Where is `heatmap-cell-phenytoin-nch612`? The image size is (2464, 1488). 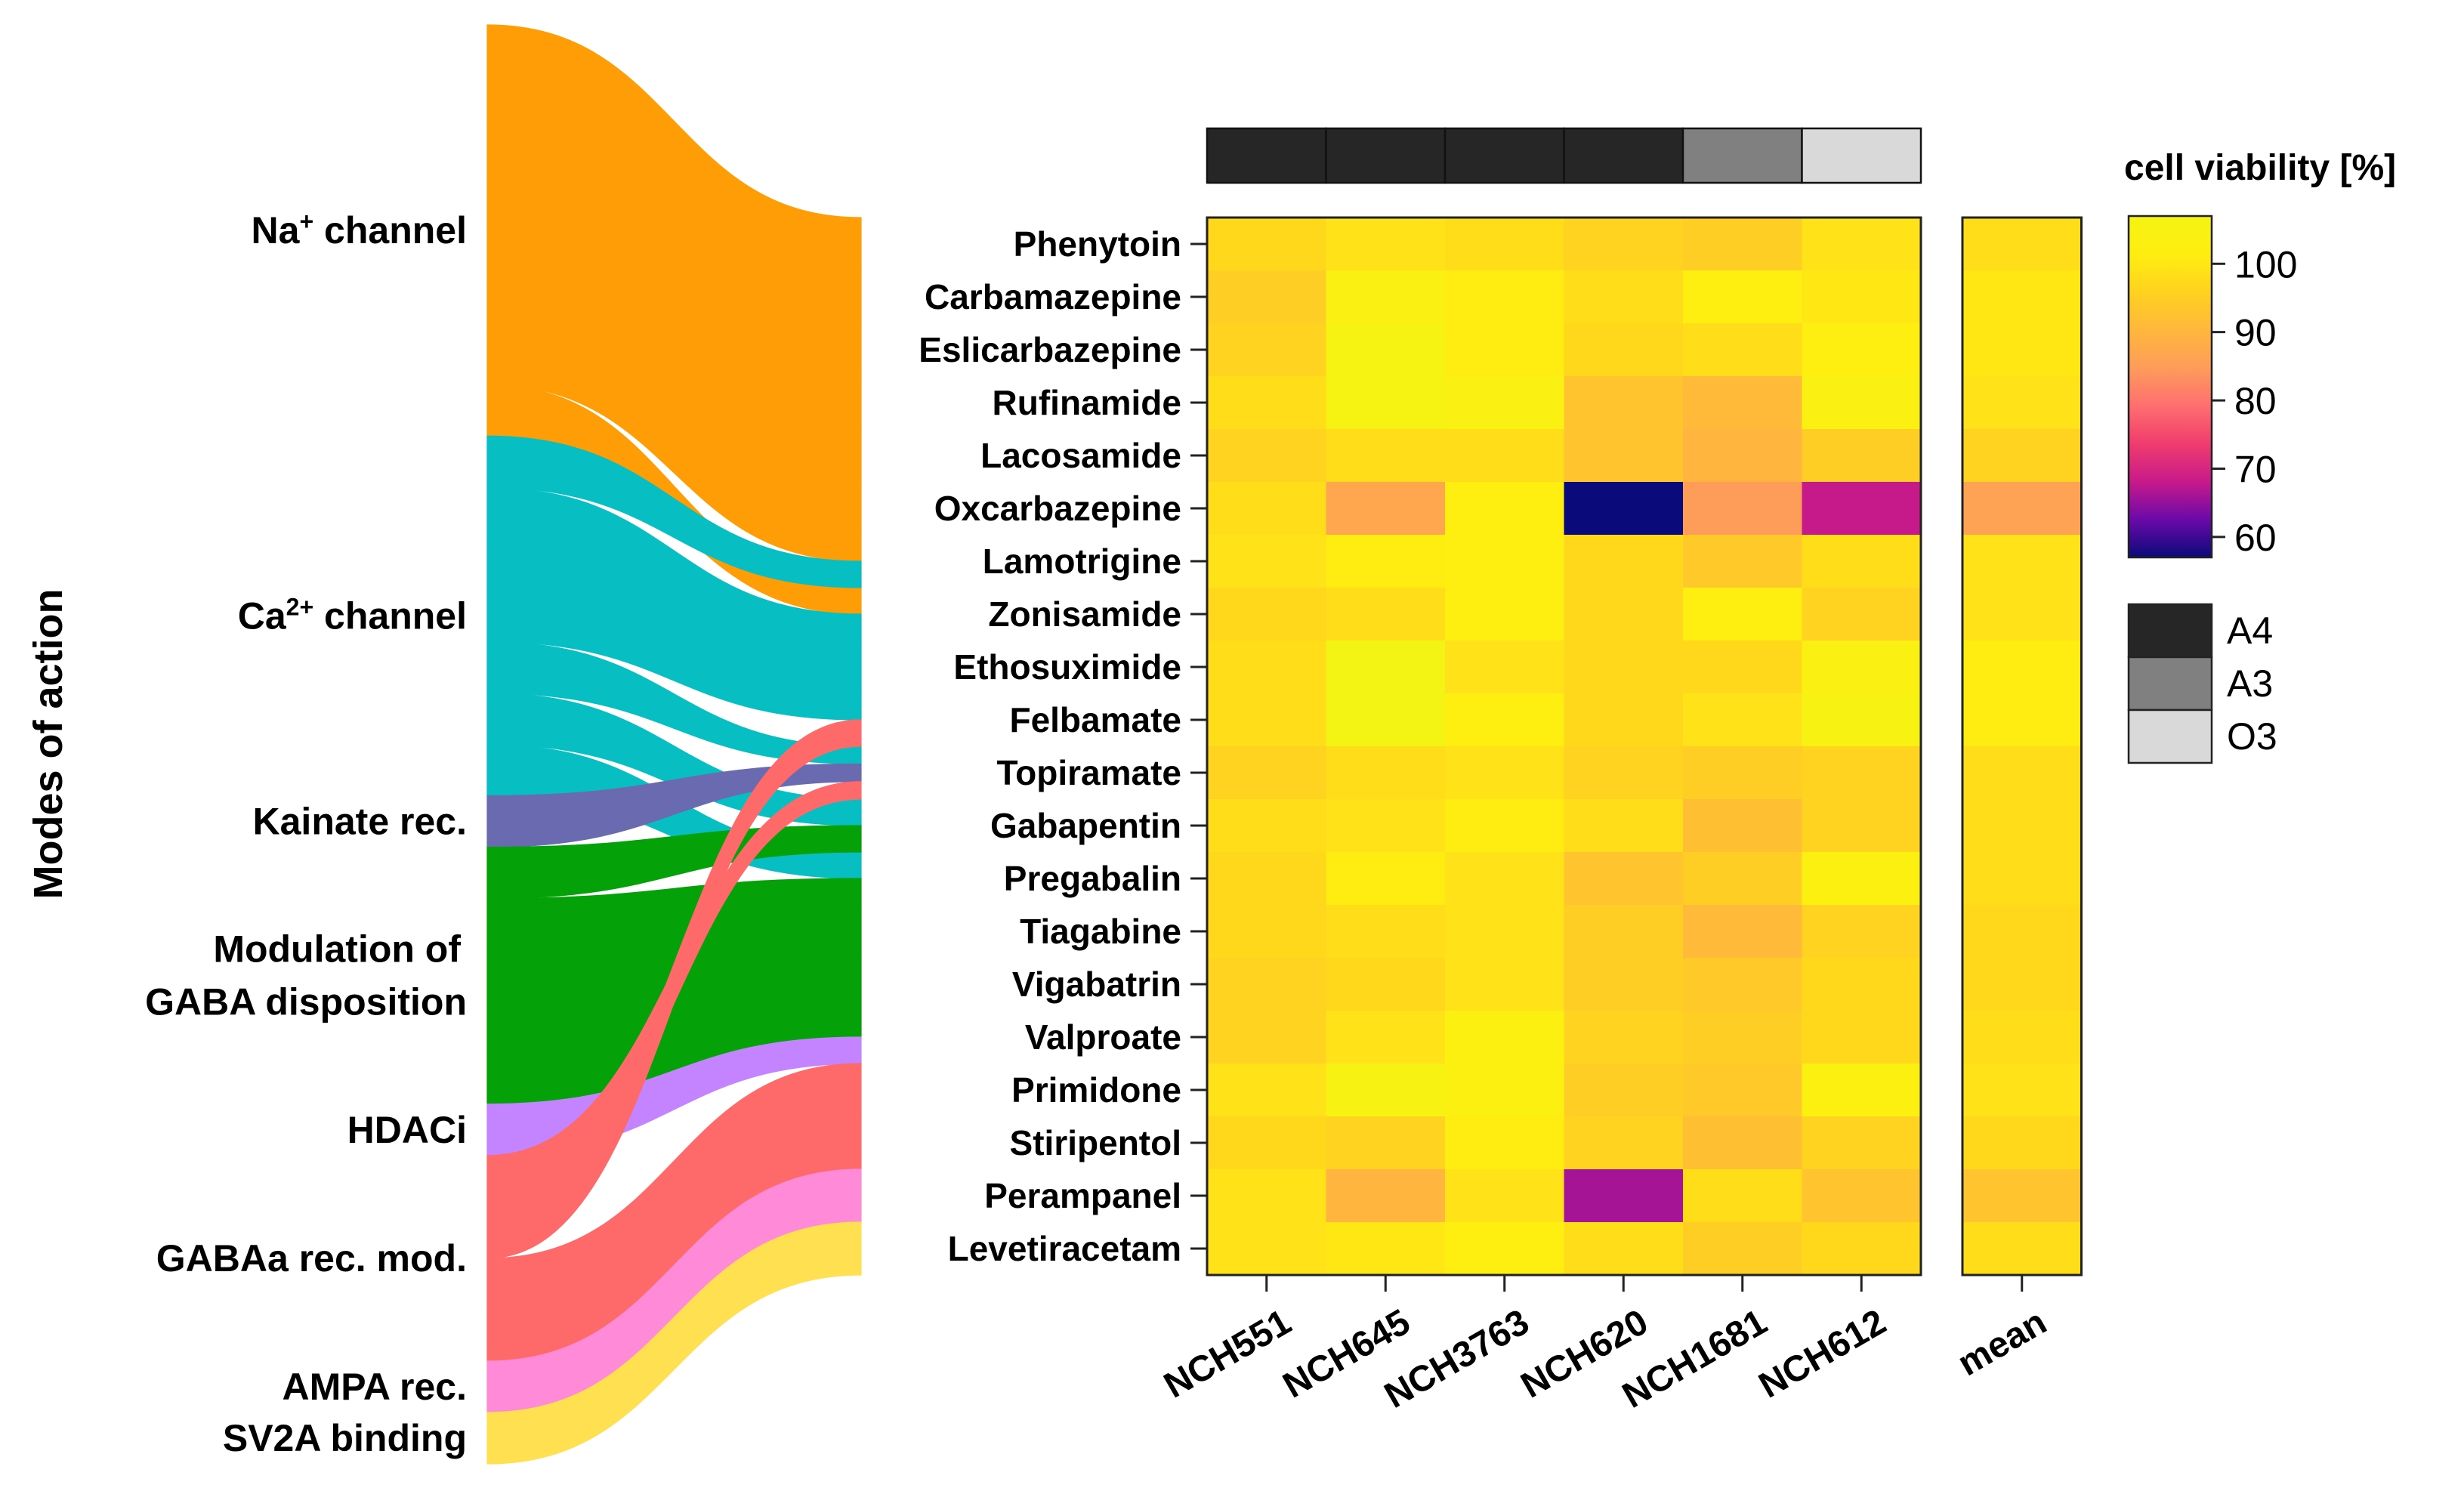 heatmap-cell-phenytoin-nch612 is located at coordinates (1862, 244).